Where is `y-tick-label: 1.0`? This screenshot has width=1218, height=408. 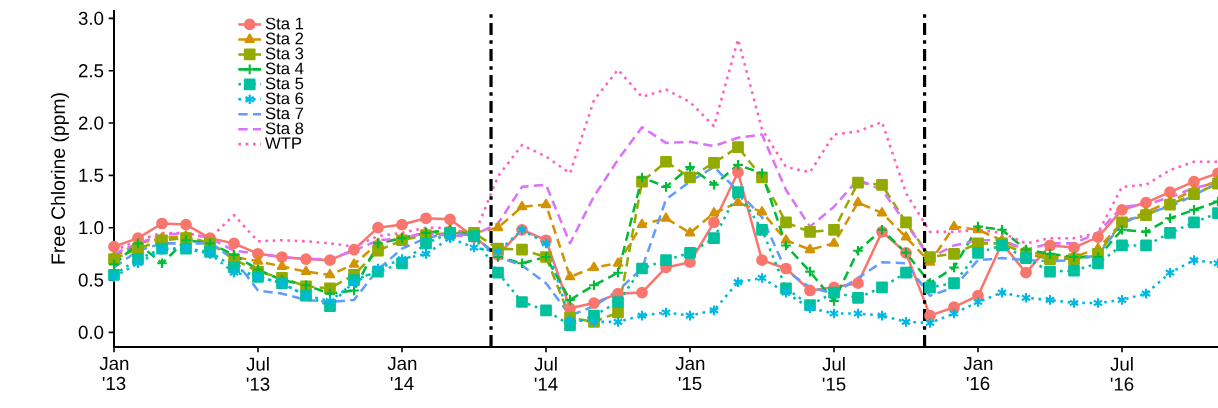
y-tick-label: 1.0 is located at coordinates (91, 228).